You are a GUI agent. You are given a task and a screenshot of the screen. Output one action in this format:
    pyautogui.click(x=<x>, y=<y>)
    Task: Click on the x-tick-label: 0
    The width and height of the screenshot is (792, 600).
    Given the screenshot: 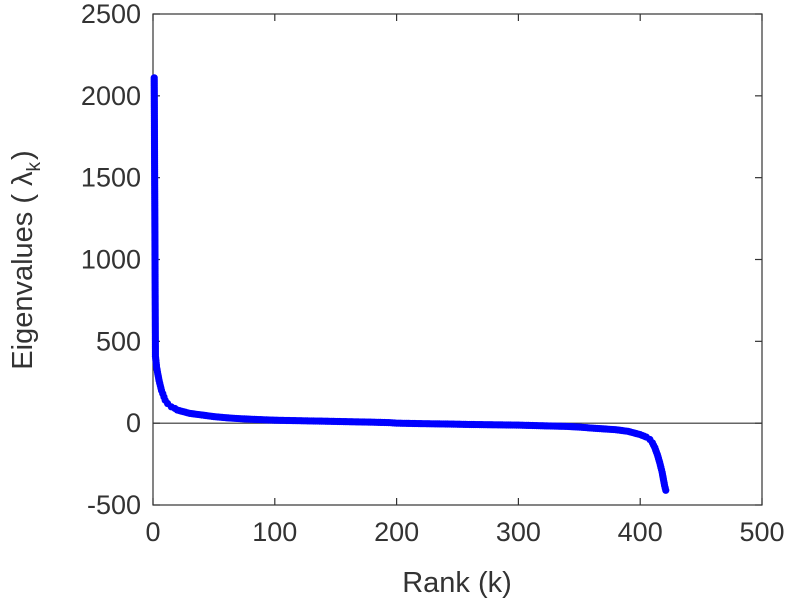 What is the action you would take?
    pyautogui.click(x=152, y=532)
    